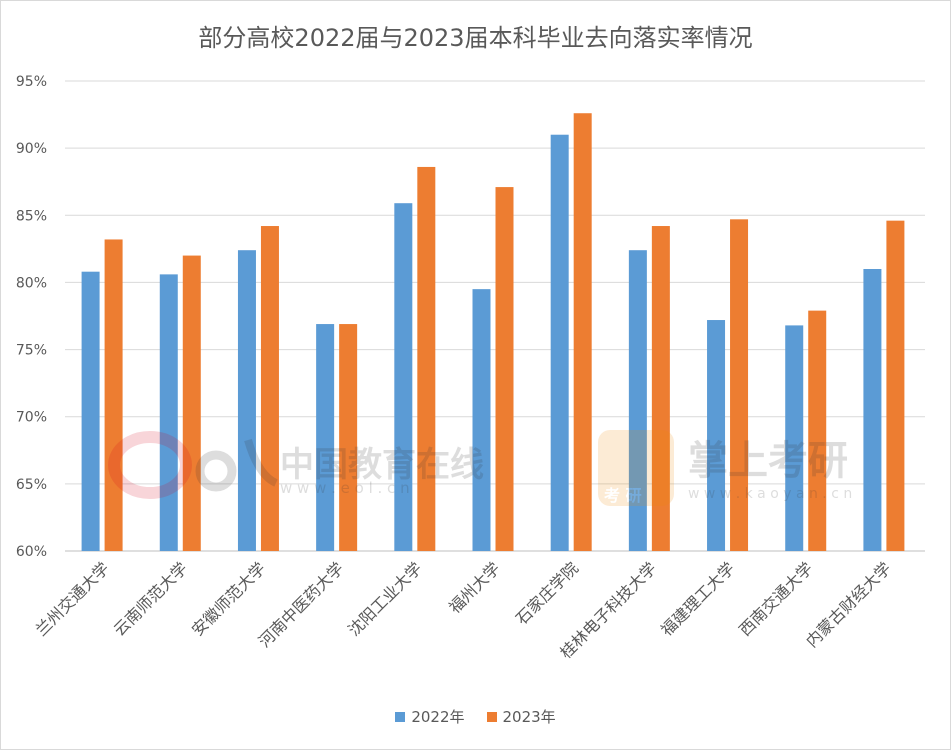 The height and width of the screenshot is (750, 951). Describe the element at coordinates (31, 149) in the screenshot. I see `y-tick-label: 90%` at that location.